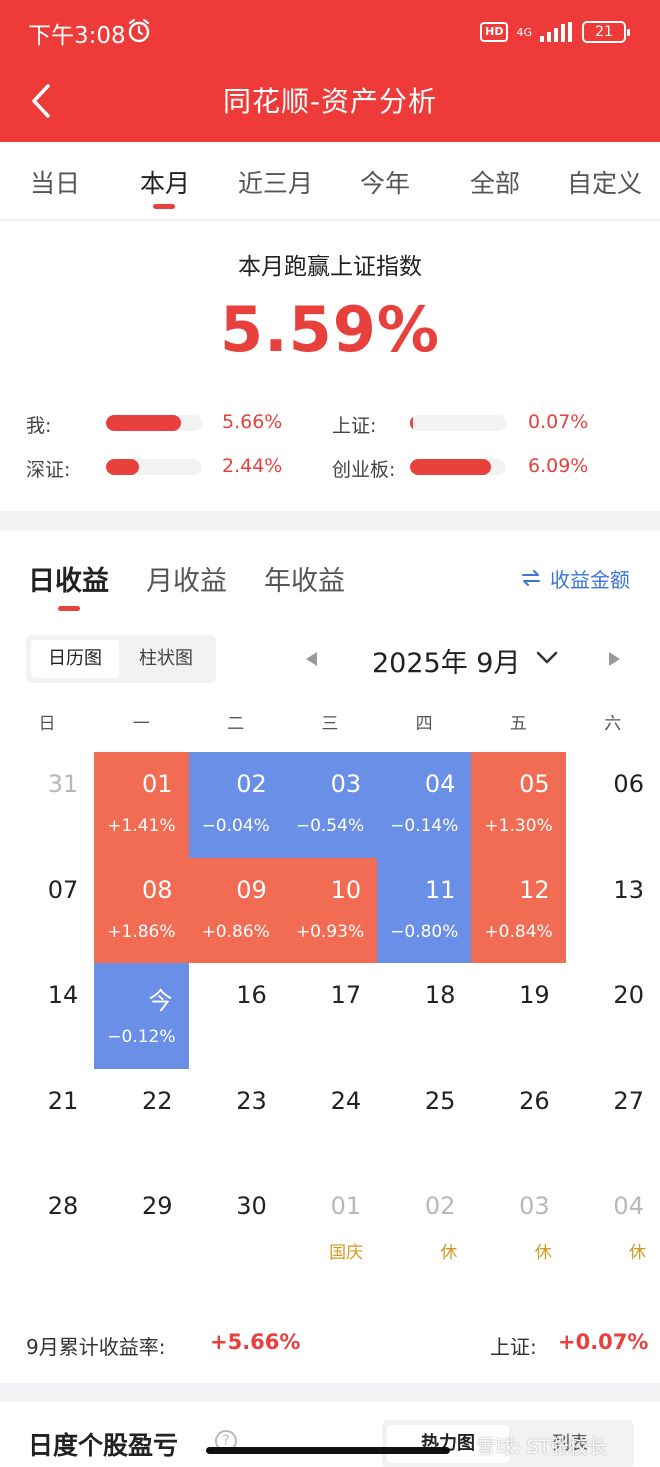 This screenshot has height=1467, width=660. I want to click on calendar-day: 30, so click(236, 1227).